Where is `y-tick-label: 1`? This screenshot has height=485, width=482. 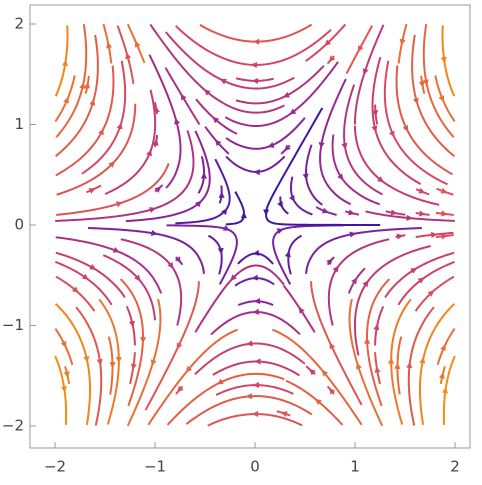 y-tick-label: 1 is located at coordinates (19, 124).